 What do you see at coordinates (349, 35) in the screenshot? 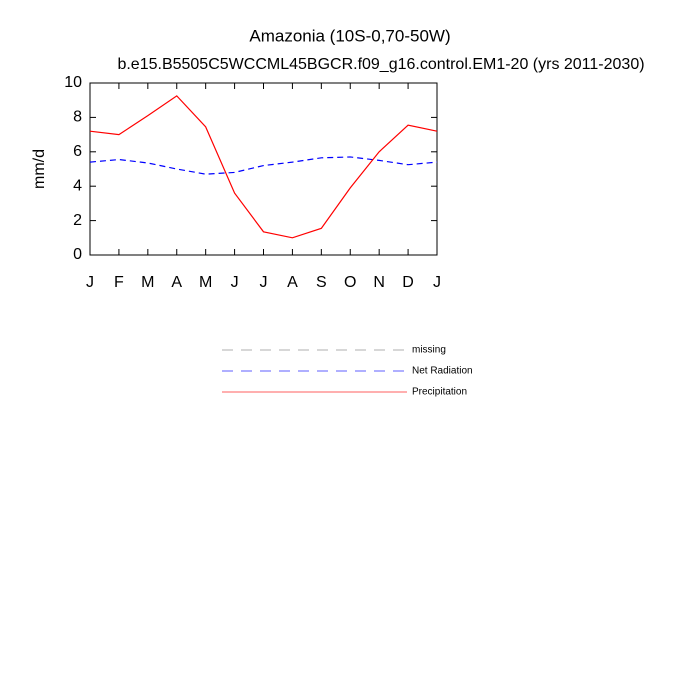
I see `chart-title: Amazonia (10S-0,70-50W)` at bounding box center [349, 35].